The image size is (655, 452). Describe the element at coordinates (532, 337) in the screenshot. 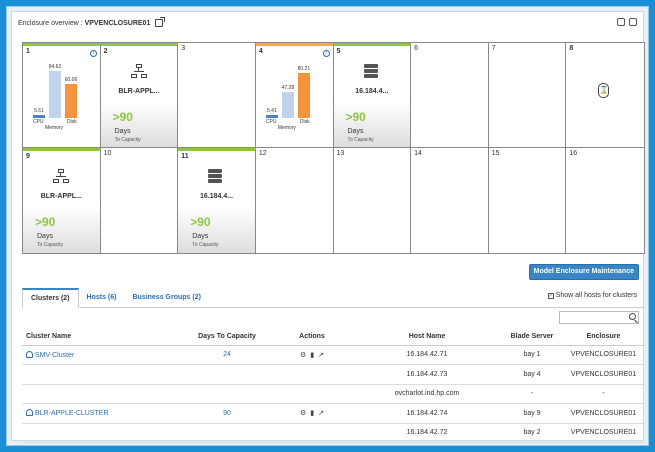

I see `col-blade-server: Blade Server` at that location.